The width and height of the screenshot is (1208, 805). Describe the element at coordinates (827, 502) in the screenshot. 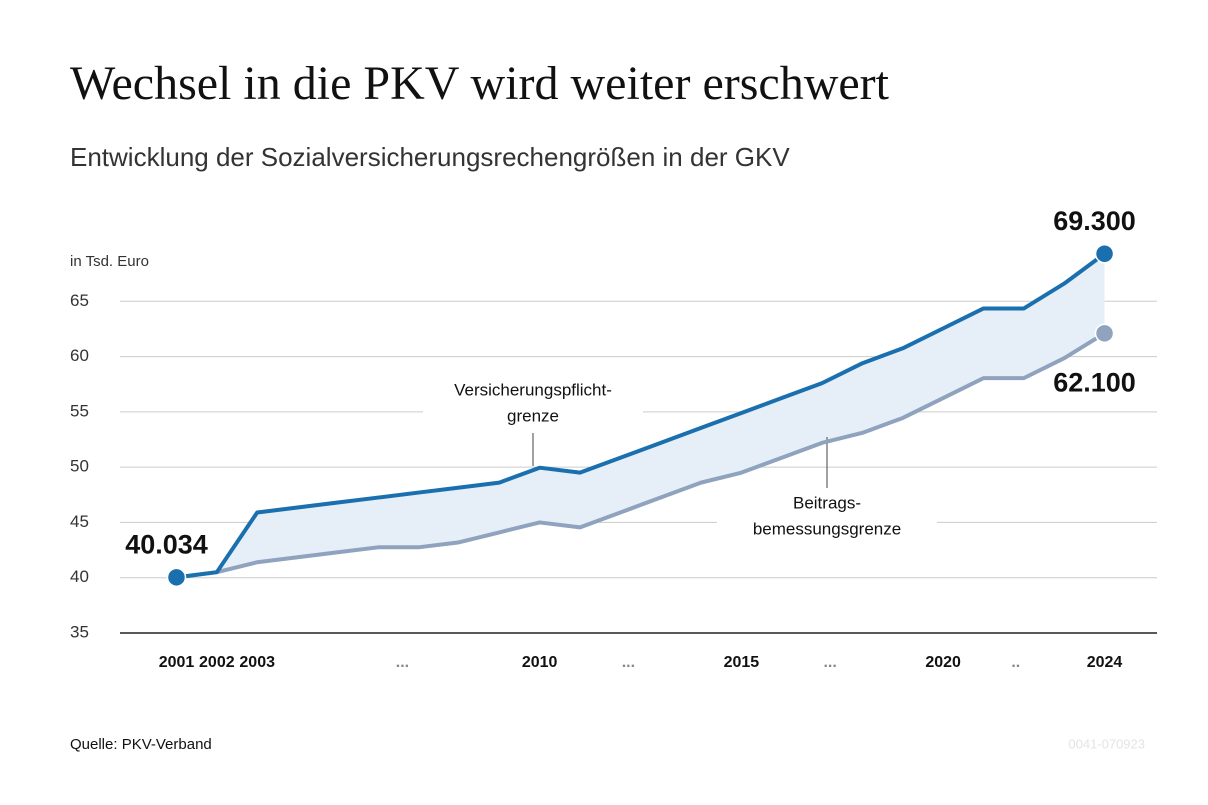

I see `series-label: Beitrags-` at that location.